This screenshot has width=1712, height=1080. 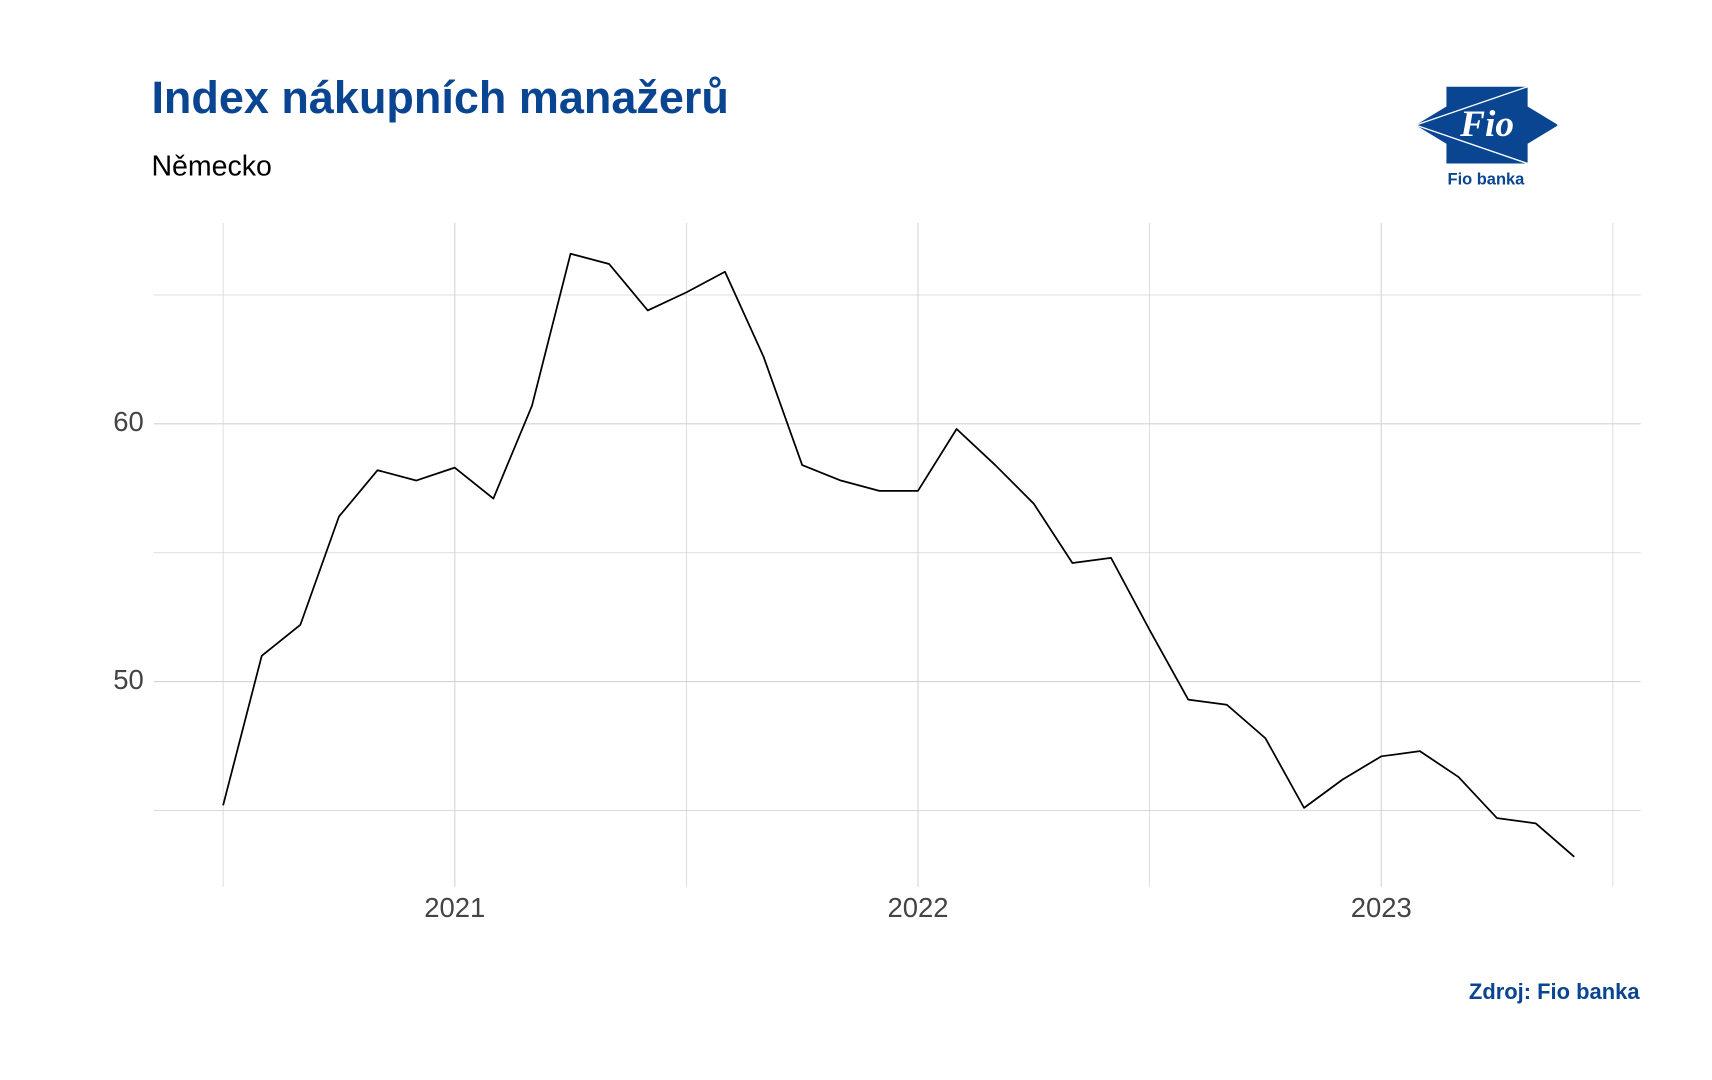 I want to click on logo-shape, so click(x=1487, y=125).